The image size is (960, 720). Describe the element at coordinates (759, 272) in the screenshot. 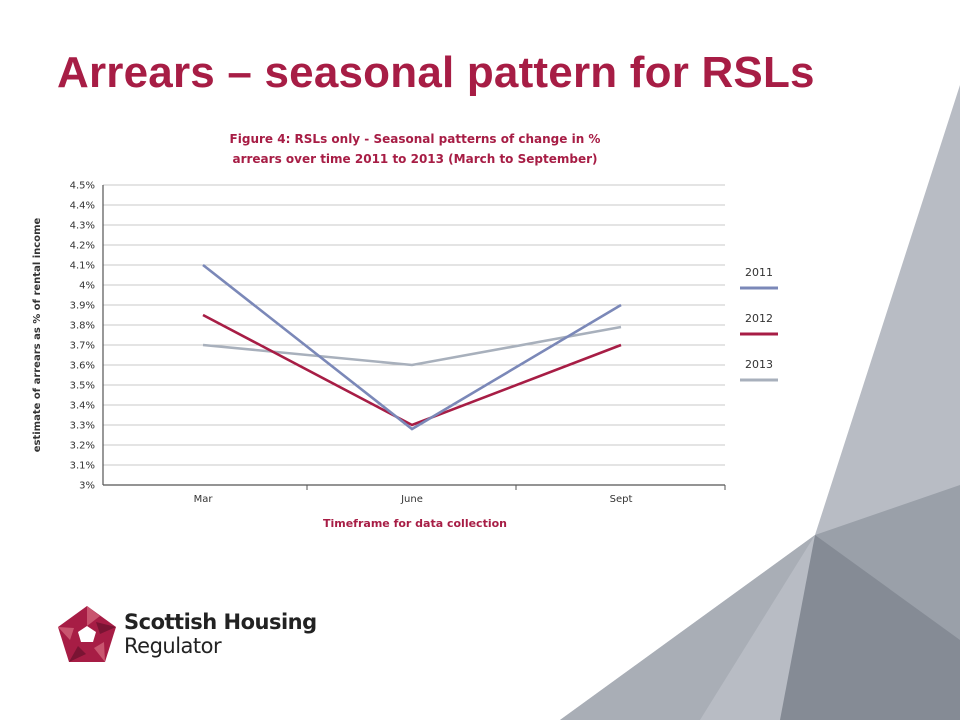

I see `legend-label-2011: 2011` at that location.